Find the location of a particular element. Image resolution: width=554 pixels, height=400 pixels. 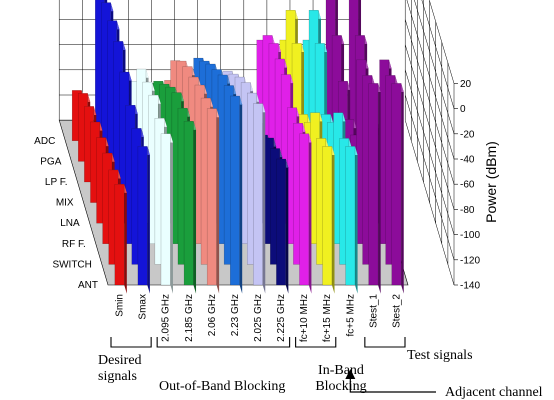

bar-stest-1-ant is located at coordinates (374, 188).